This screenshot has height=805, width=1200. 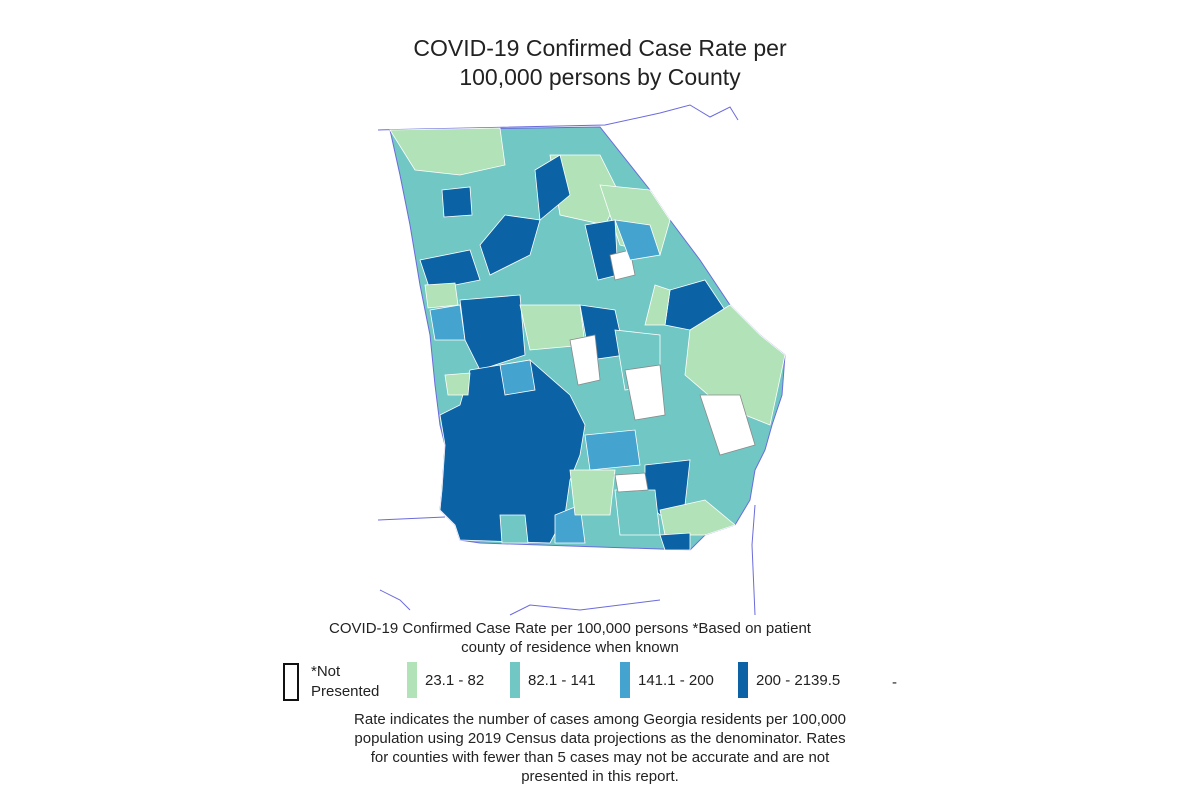 I want to click on county-w-mid, so click(x=447, y=322).